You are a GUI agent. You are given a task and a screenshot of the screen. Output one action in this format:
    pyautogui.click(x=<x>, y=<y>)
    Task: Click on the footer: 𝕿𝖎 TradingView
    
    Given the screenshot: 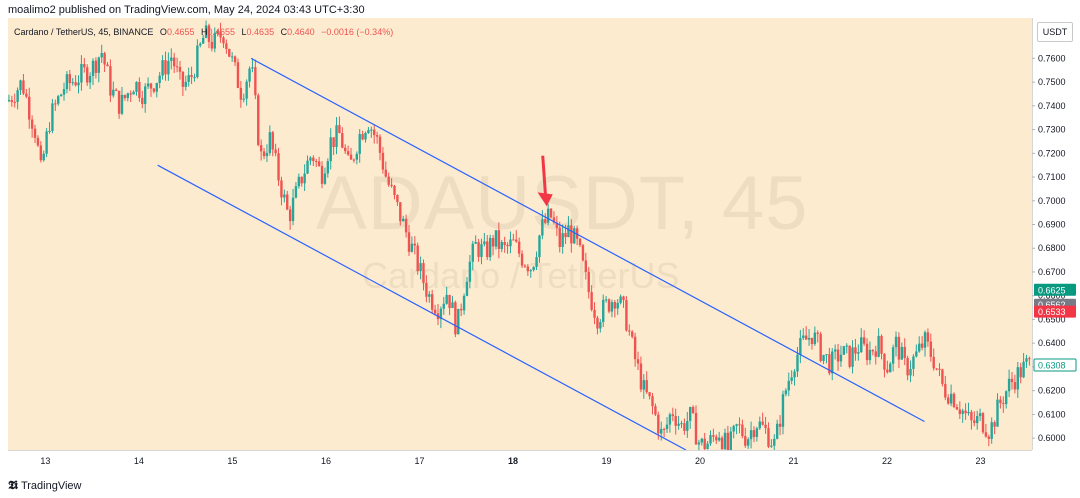 What is the action you would take?
    pyautogui.click(x=44, y=485)
    